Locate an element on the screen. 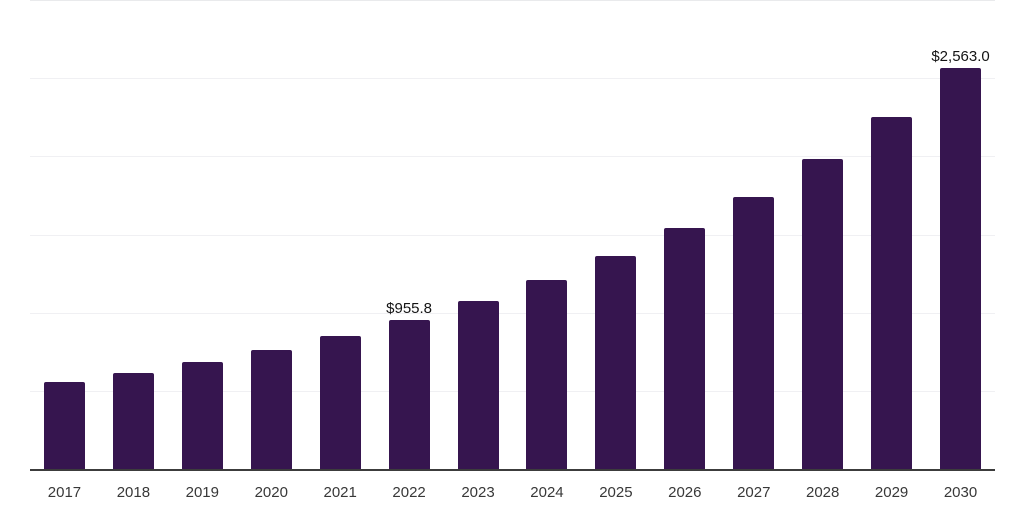  x-tick-2022: 2022 is located at coordinates (409, 492).